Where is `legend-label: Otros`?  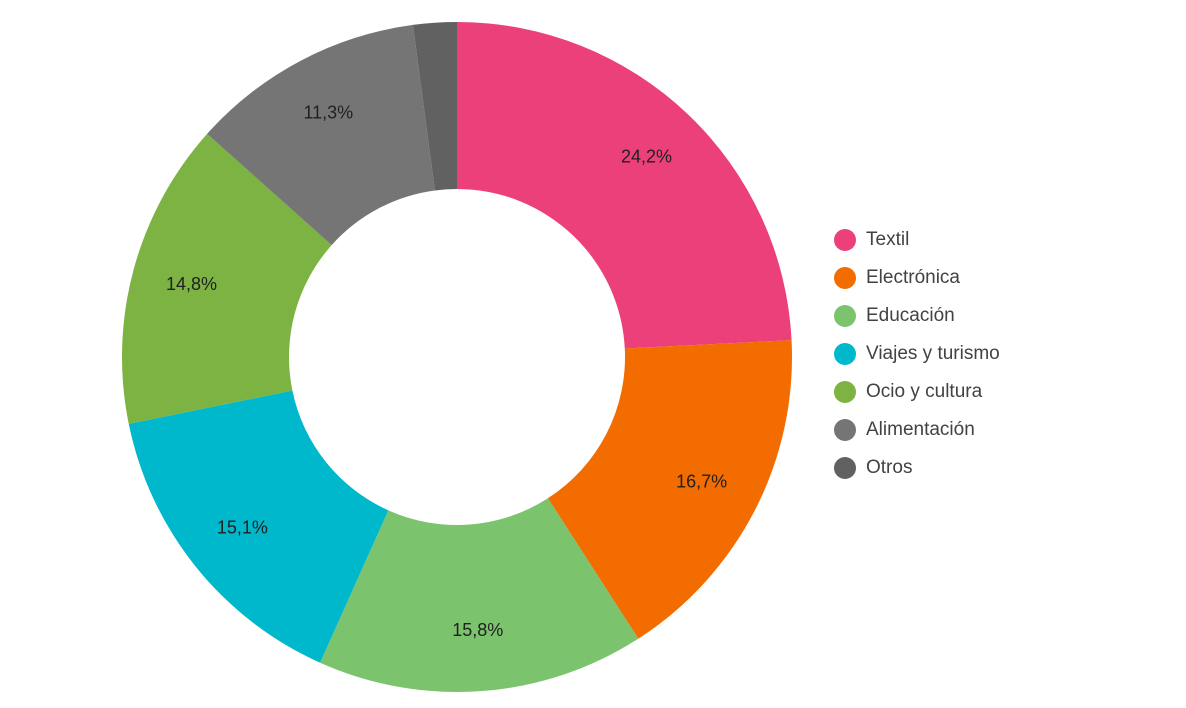 legend-label: Otros is located at coordinates (889, 467).